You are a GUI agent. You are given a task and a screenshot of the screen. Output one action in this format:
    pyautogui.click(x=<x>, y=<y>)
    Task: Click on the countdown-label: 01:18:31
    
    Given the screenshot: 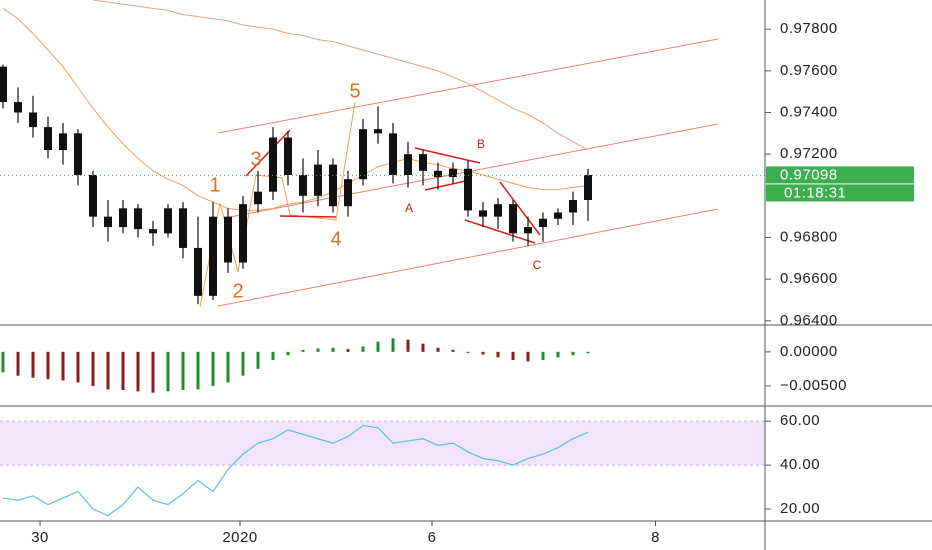 What is the action you would take?
    pyautogui.click(x=815, y=192)
    